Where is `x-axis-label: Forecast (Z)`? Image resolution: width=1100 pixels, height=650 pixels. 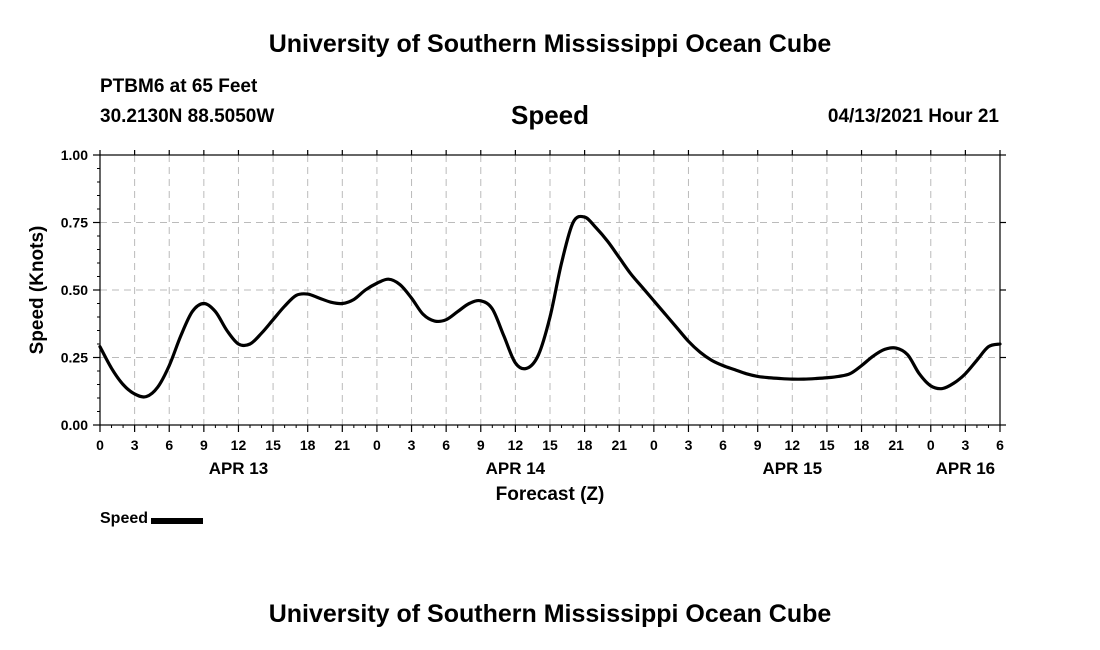 x-axis-label: Forecast (Z) is located at coordinates (550, 494).